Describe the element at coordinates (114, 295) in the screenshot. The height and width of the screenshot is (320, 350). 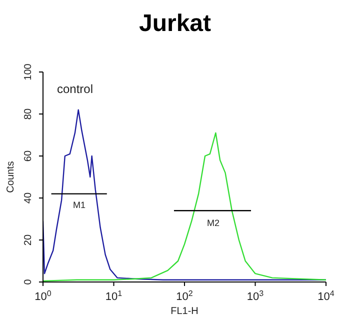
I see `x-tick-label: 10$^{1}$` at that location.